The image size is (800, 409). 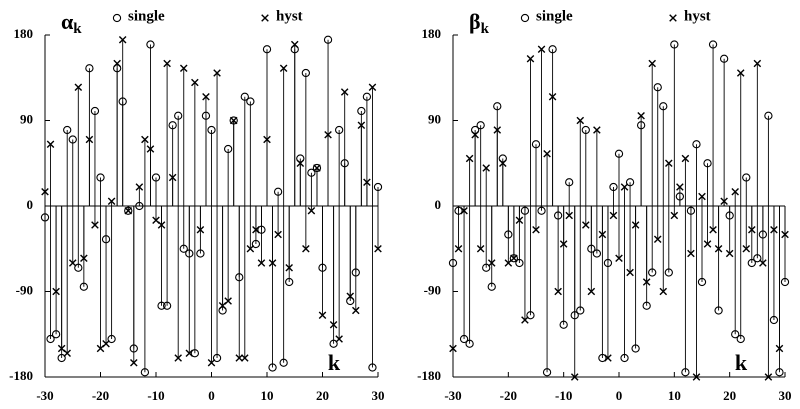 I want to click on legend-label: single, so click(x=554, y=16).